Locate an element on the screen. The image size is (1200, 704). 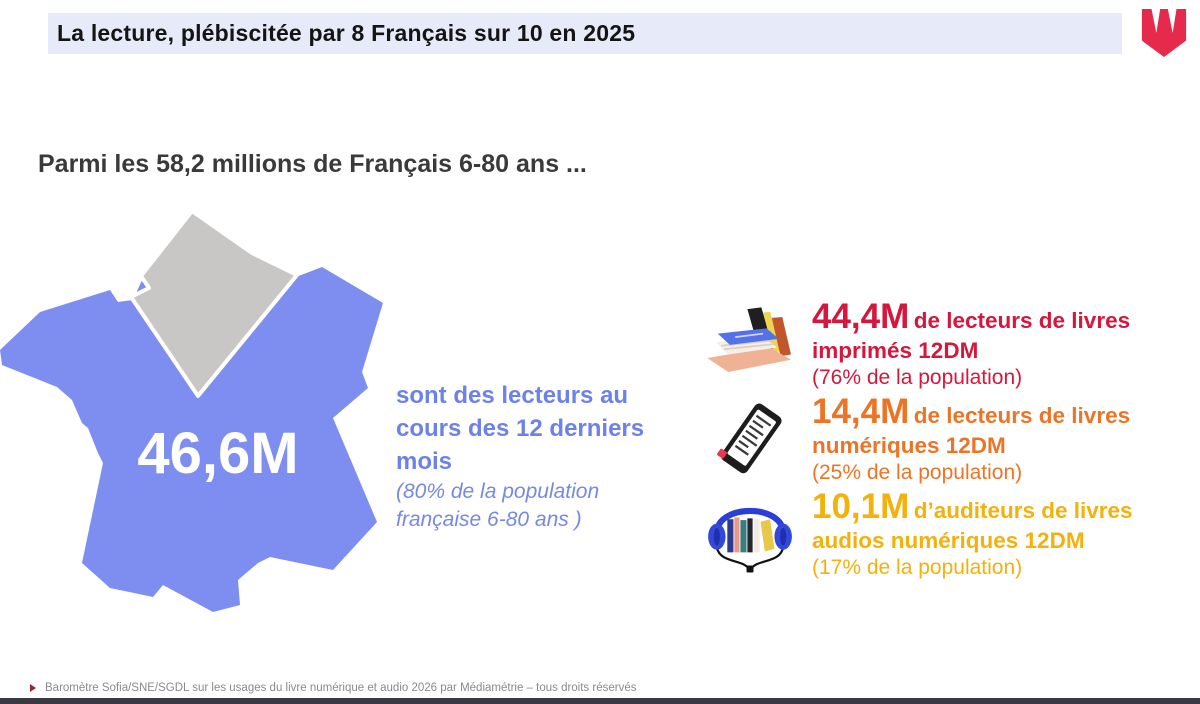
stat-value: 10,1M is located at coordinates (861, 506).